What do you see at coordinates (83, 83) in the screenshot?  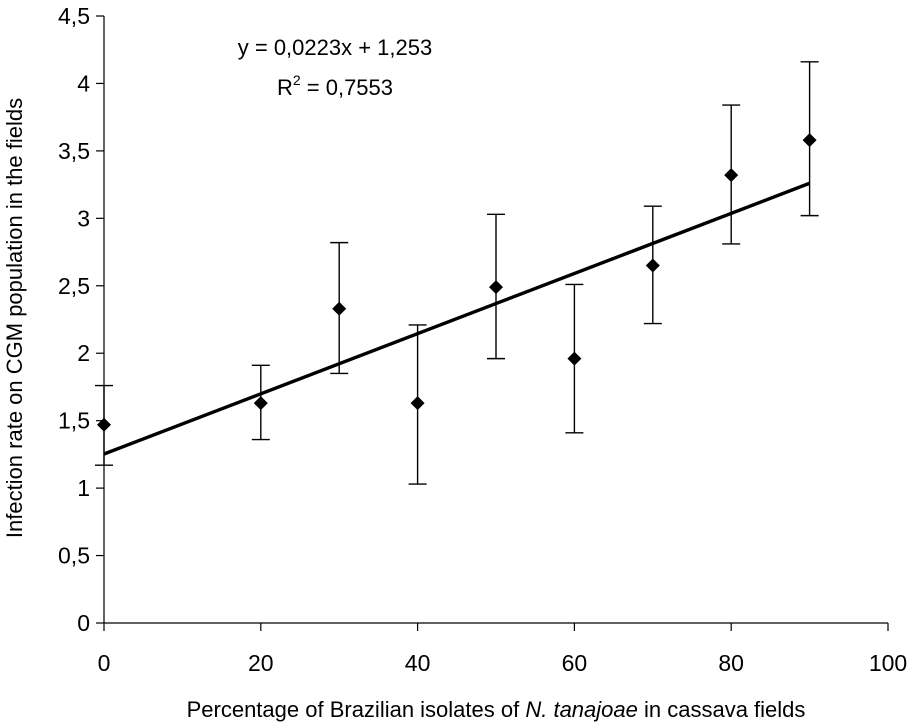 I see `y-tick-label: 4` at bounding box center [83, 83].